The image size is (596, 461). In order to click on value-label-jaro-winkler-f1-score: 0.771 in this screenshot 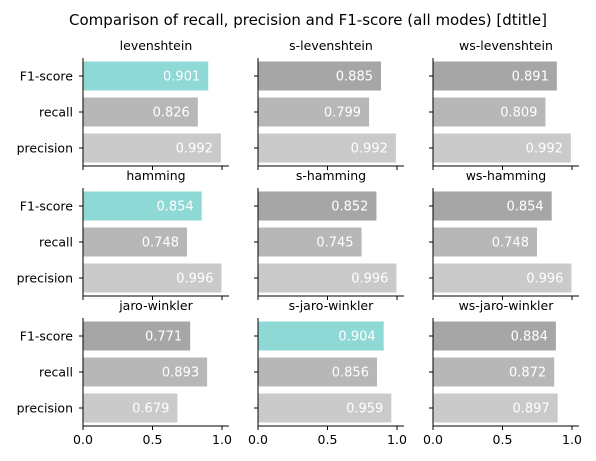, I will do `click(163, 337)`.